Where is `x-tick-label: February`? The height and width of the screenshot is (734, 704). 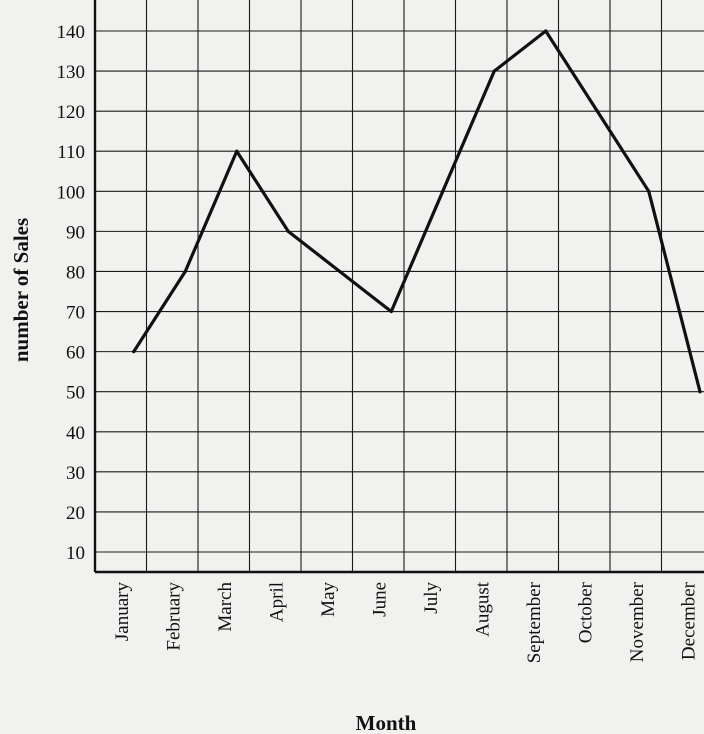
x-tick-label: February is located at coordinates (173, 616).